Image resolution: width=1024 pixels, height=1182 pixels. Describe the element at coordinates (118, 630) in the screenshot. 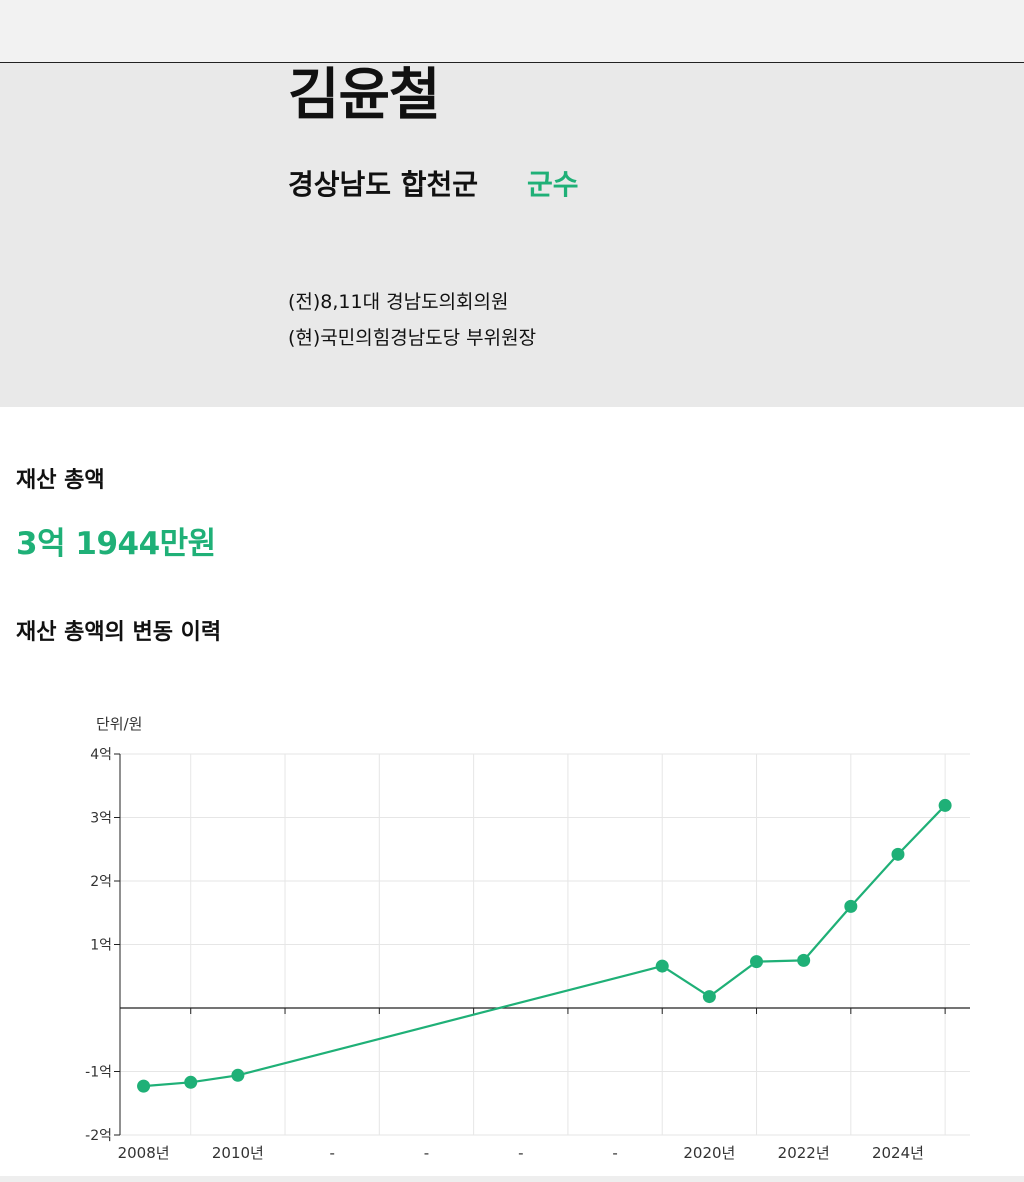

I see `asset-history-title: 재산 총액의 변동 이력` at that location.